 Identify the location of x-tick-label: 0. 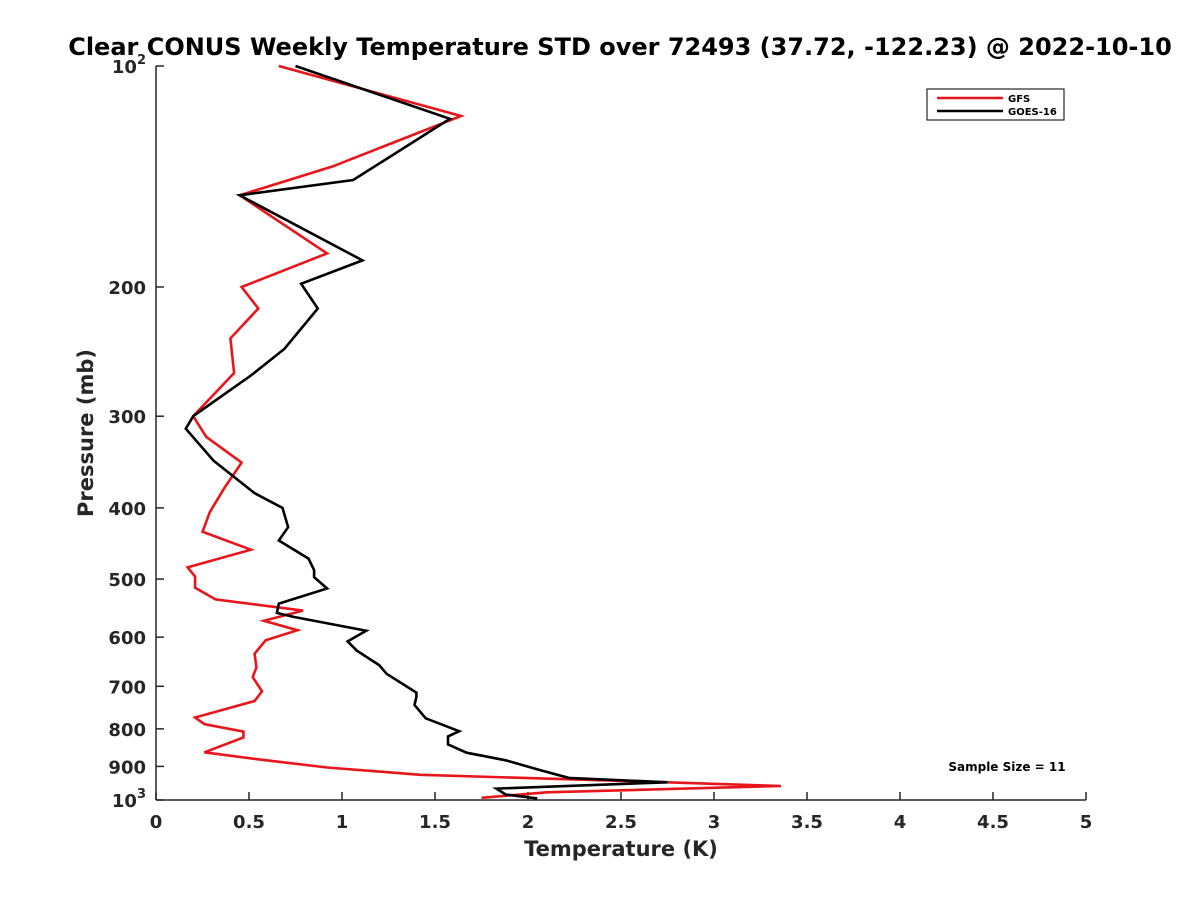
(156, 822).